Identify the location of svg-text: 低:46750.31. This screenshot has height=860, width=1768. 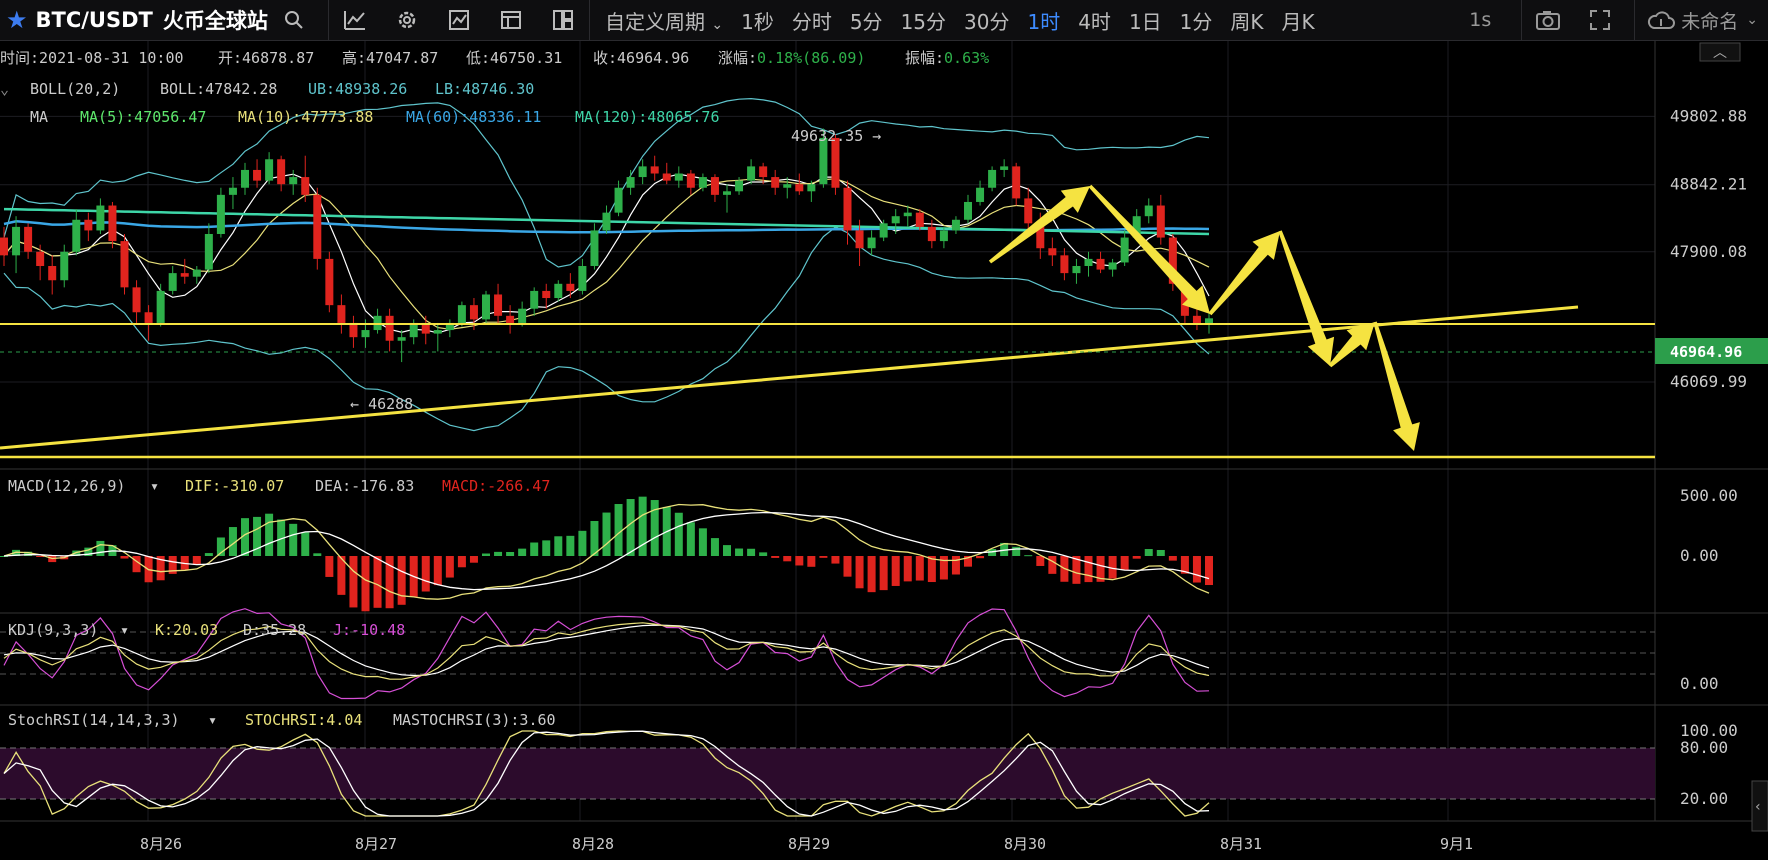
(514, 58).